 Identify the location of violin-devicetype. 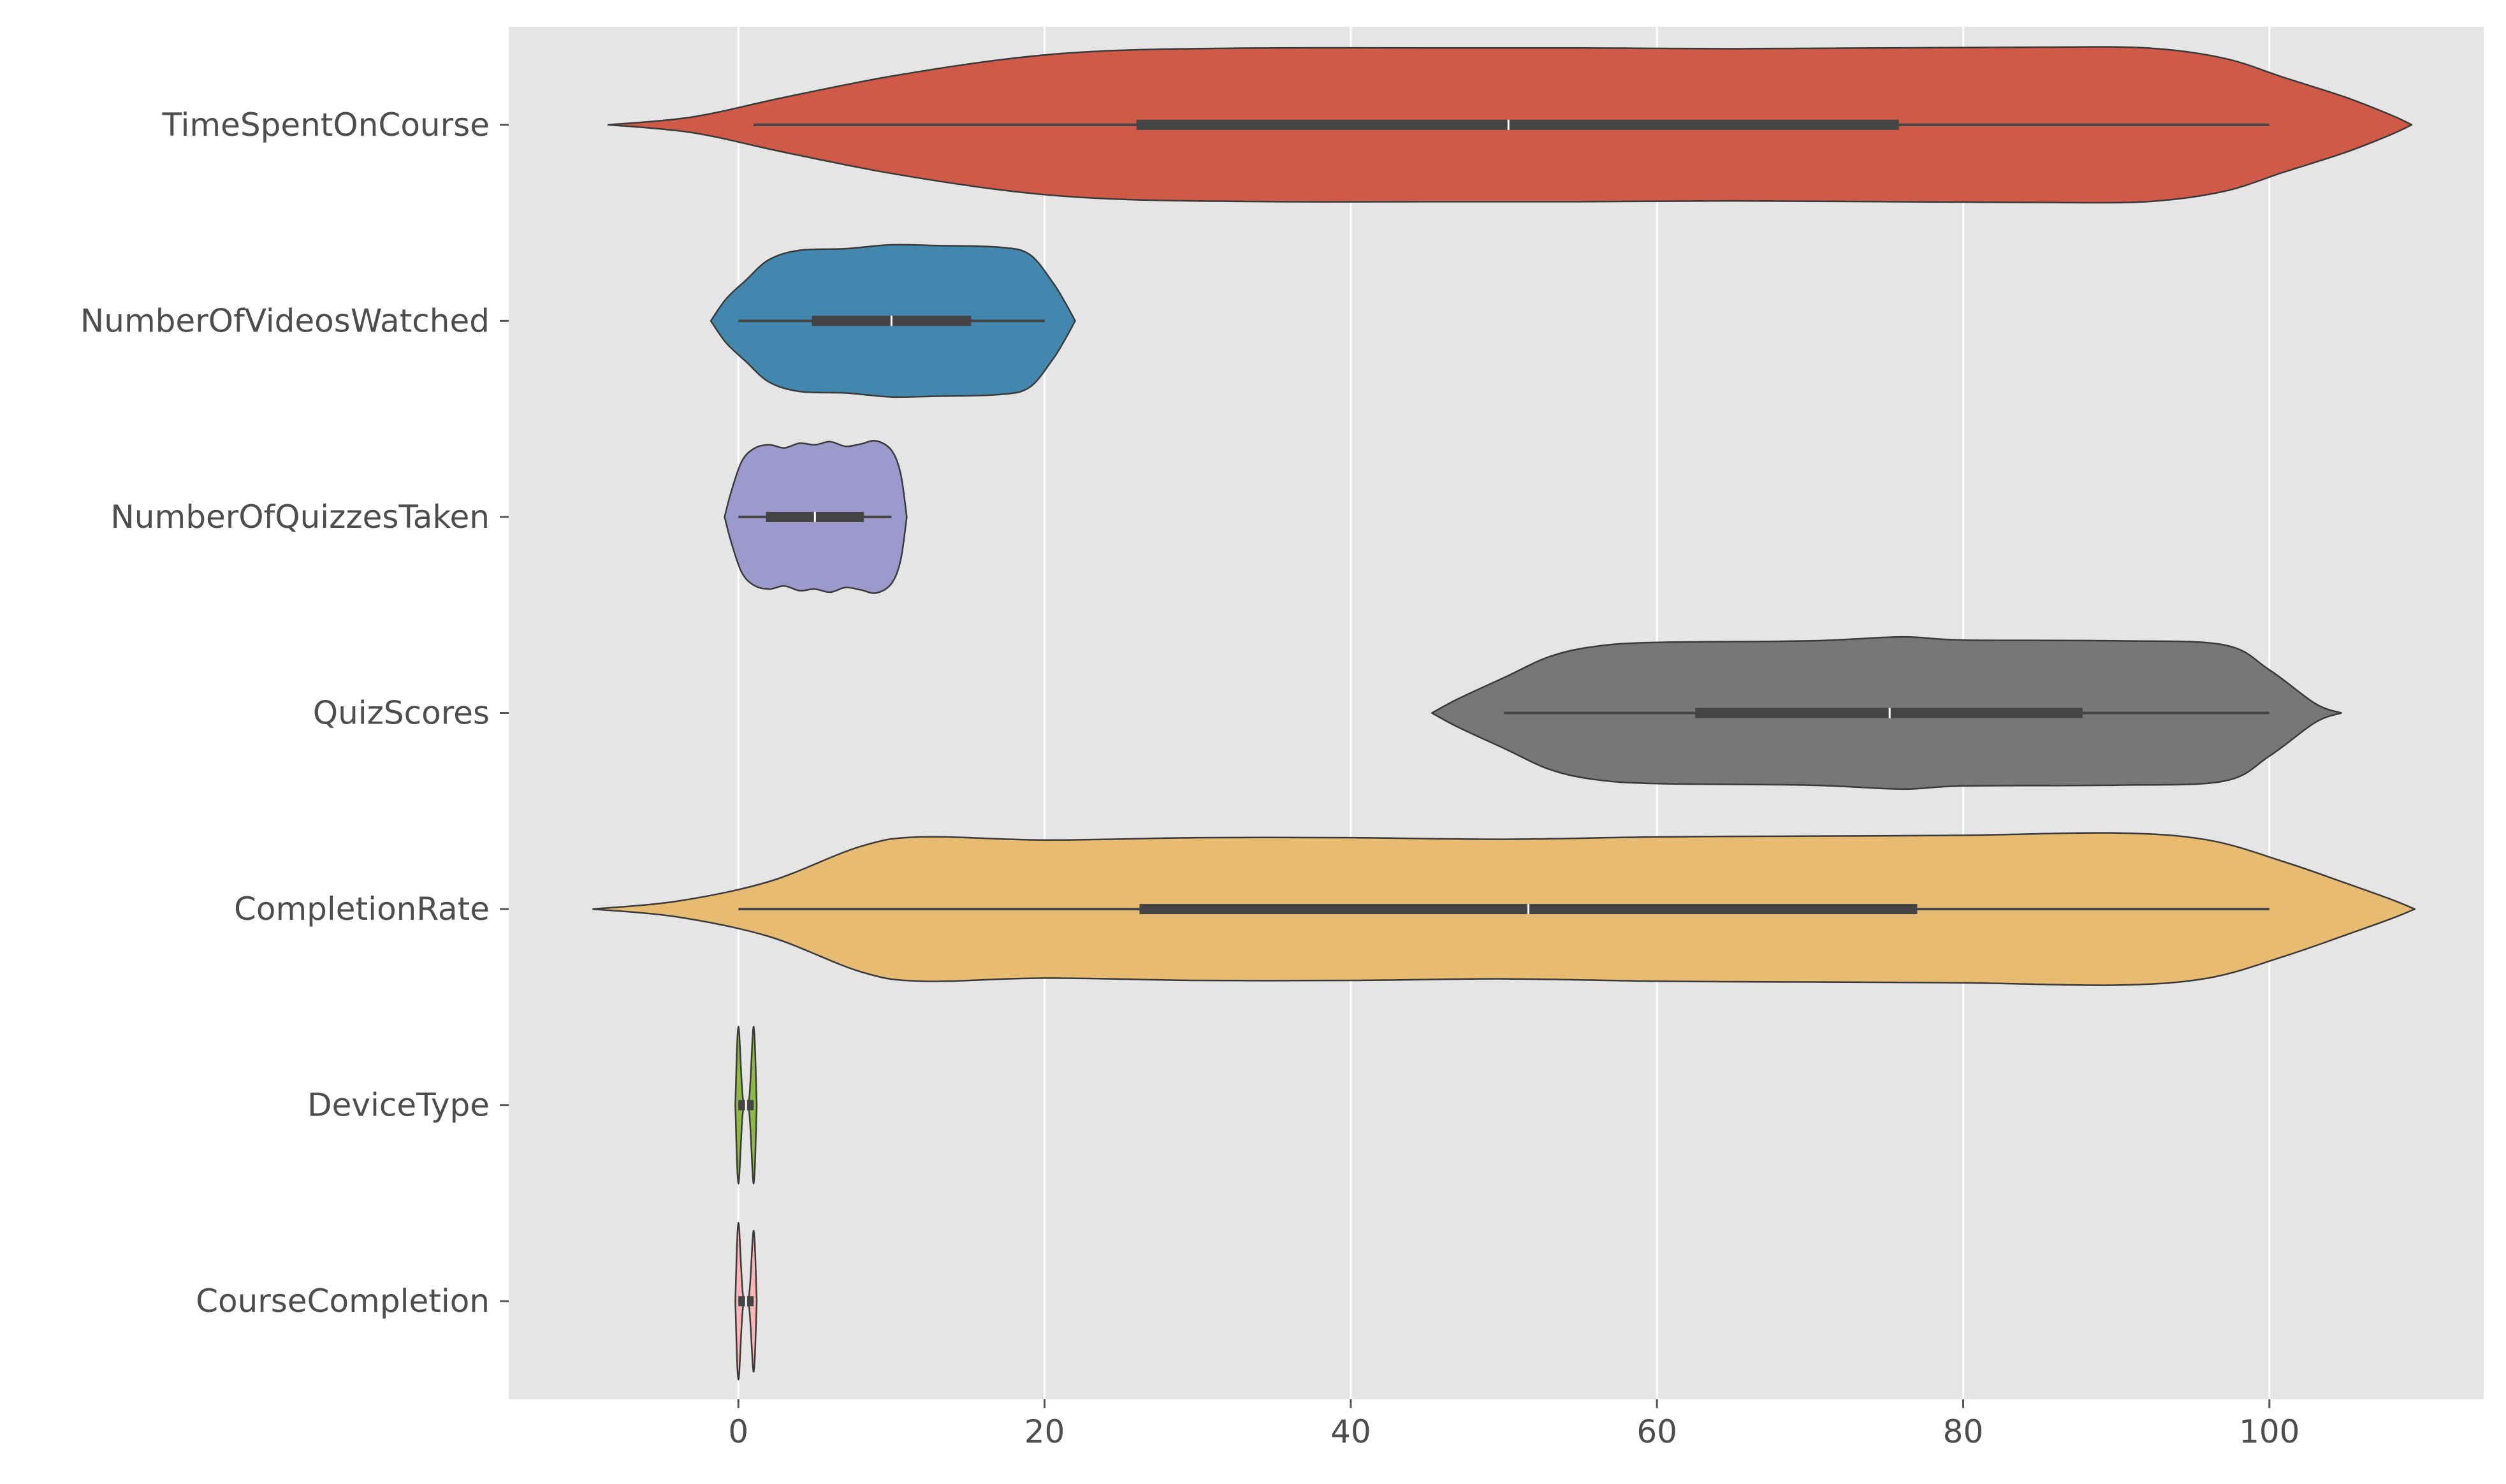
(746, 1105).